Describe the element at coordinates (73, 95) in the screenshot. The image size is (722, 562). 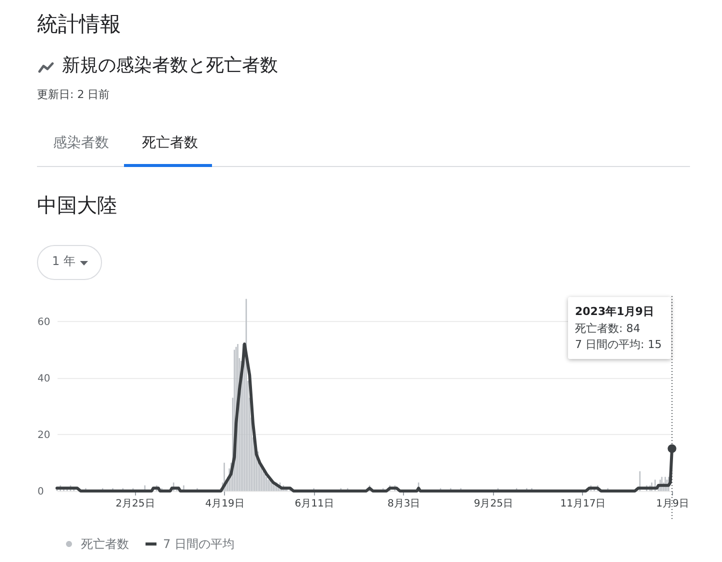
I see `text: 更新日: 2 日前` at that location.